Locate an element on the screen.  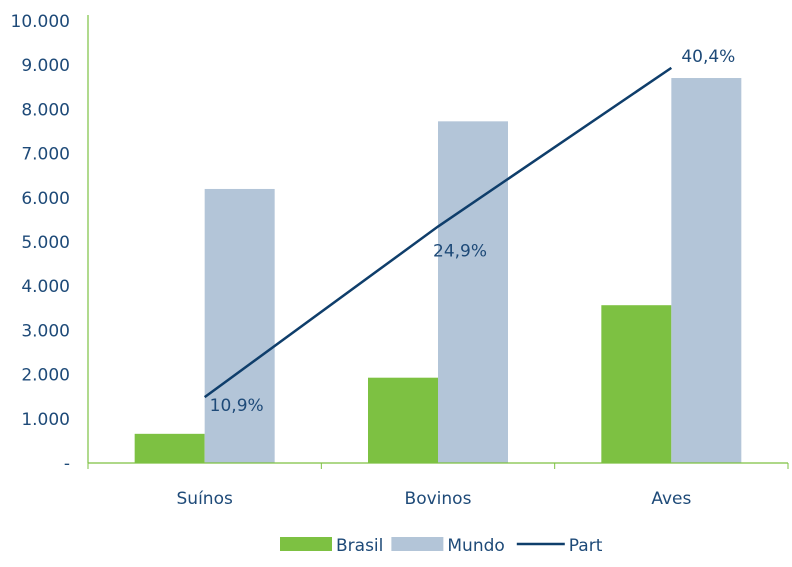
x-axis: Suínos Bovinos Aves is located at coordinates (438, 485).